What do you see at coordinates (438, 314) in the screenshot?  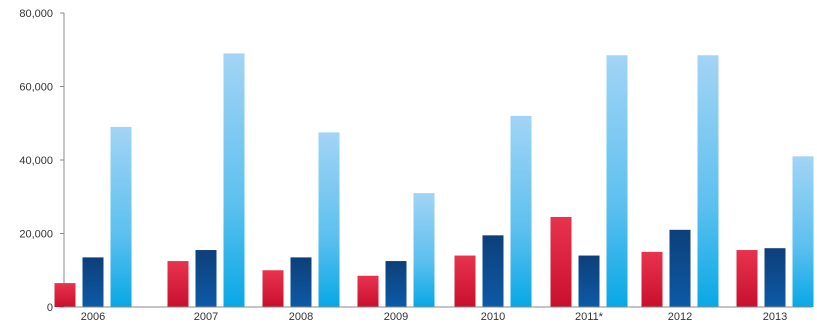 I see `x-axis: 2006 2007 2008 2009 2010 2011* 2012 2013` at bounding box center [438, 314].